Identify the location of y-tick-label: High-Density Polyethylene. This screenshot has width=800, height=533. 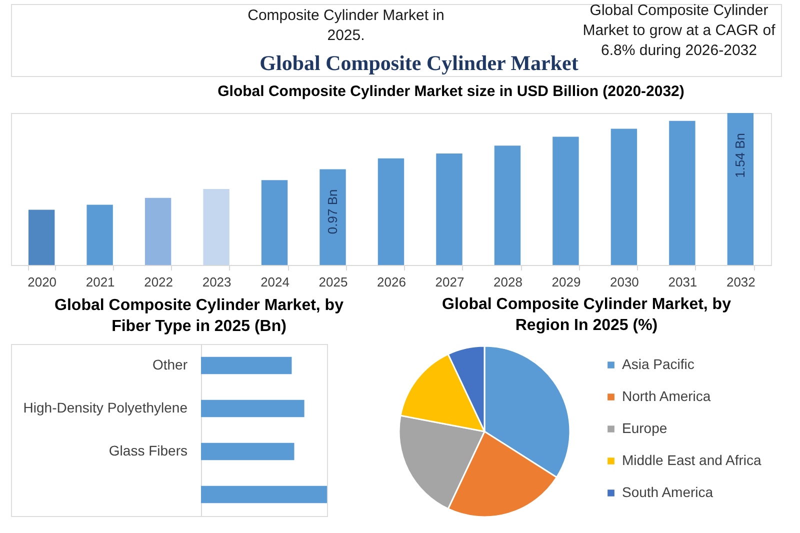
(105, 408).